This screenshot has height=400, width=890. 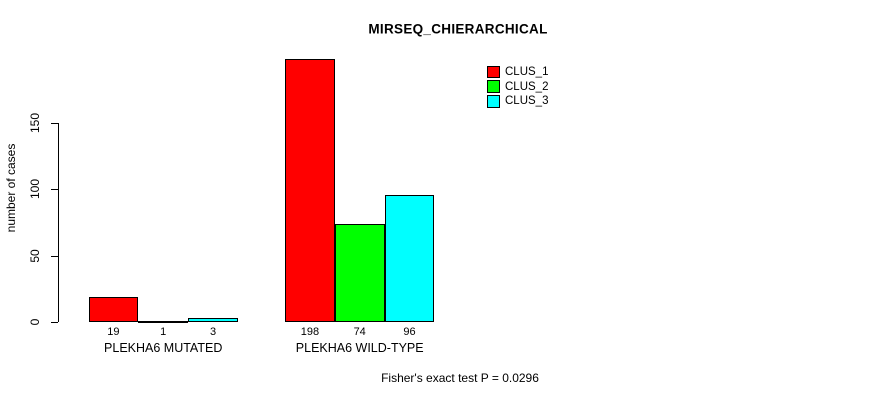 I want to click on y-axis-label: number of cases, so click(x=11, y=188).